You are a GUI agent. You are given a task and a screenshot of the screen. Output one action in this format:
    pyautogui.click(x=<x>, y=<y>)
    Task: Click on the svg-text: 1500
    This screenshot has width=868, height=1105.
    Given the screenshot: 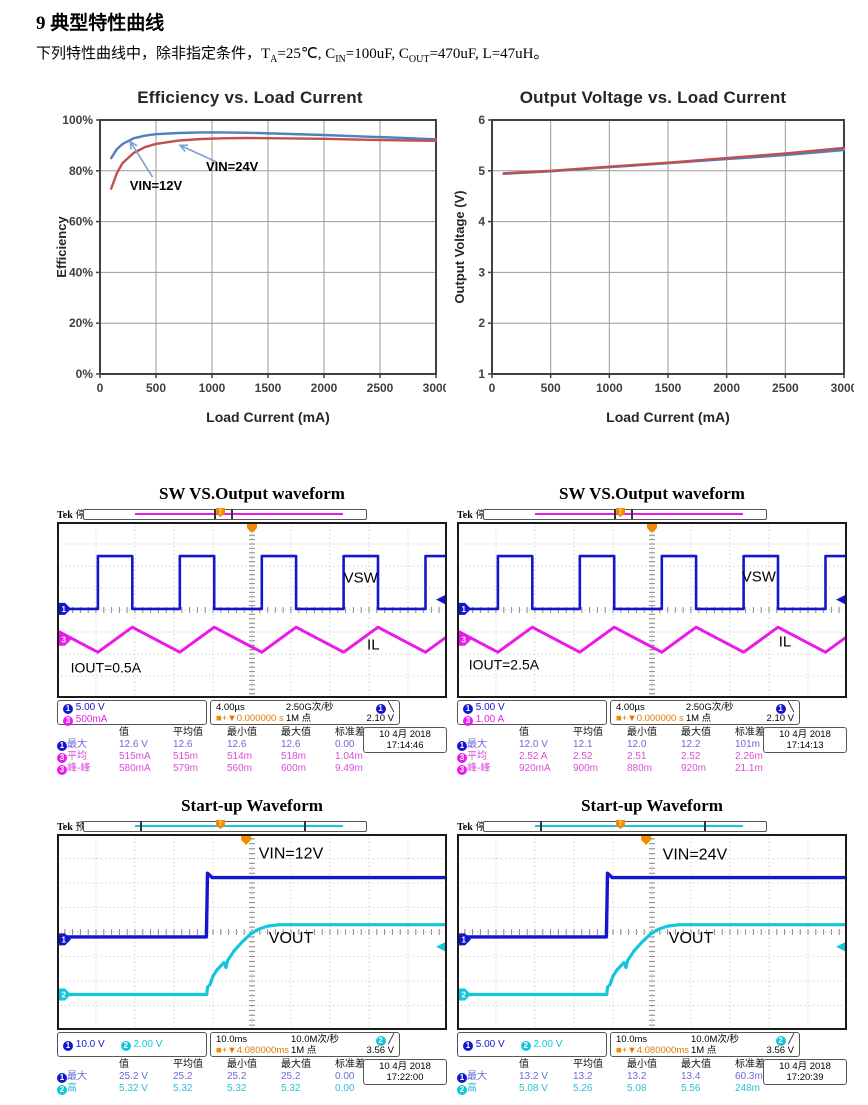 What is the action you would take?
    pyautogui.click(x=268, y=388)
    